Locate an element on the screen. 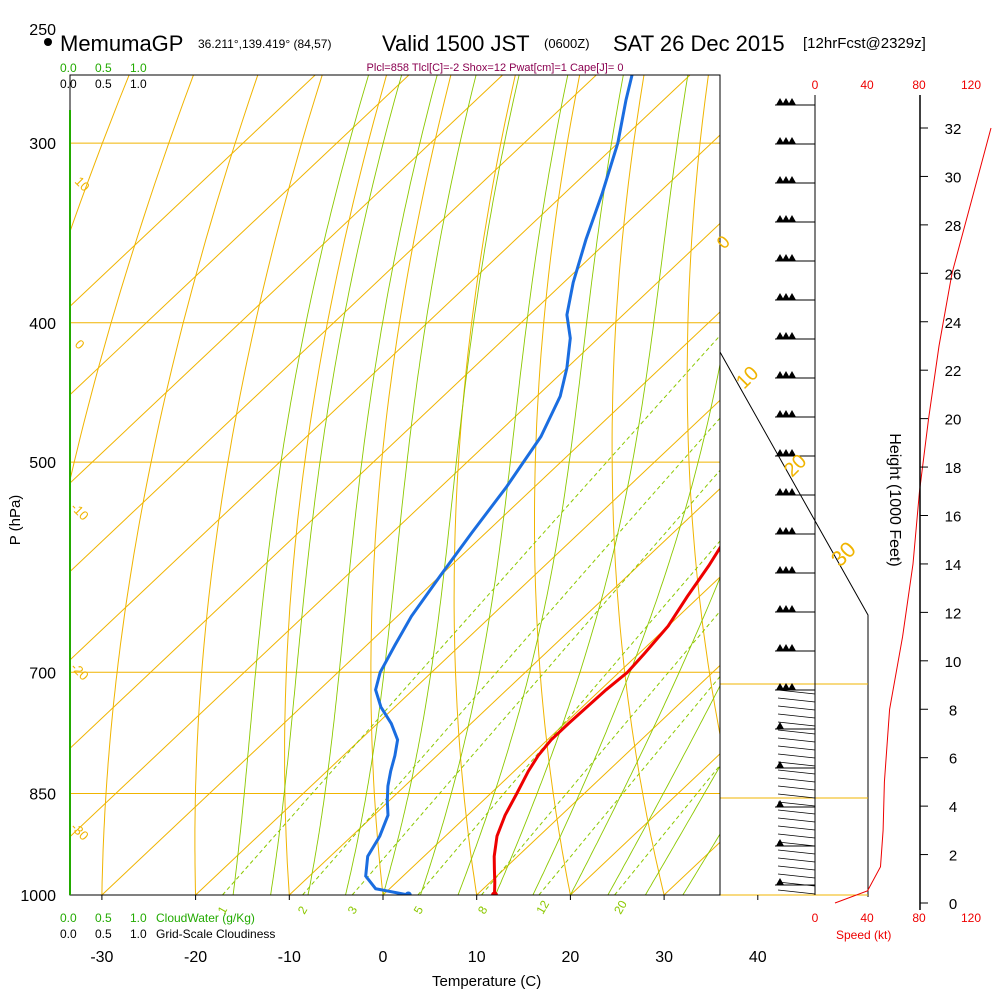  cloudwater-scale-top: 0.0 is located at coordinates (68, 68).